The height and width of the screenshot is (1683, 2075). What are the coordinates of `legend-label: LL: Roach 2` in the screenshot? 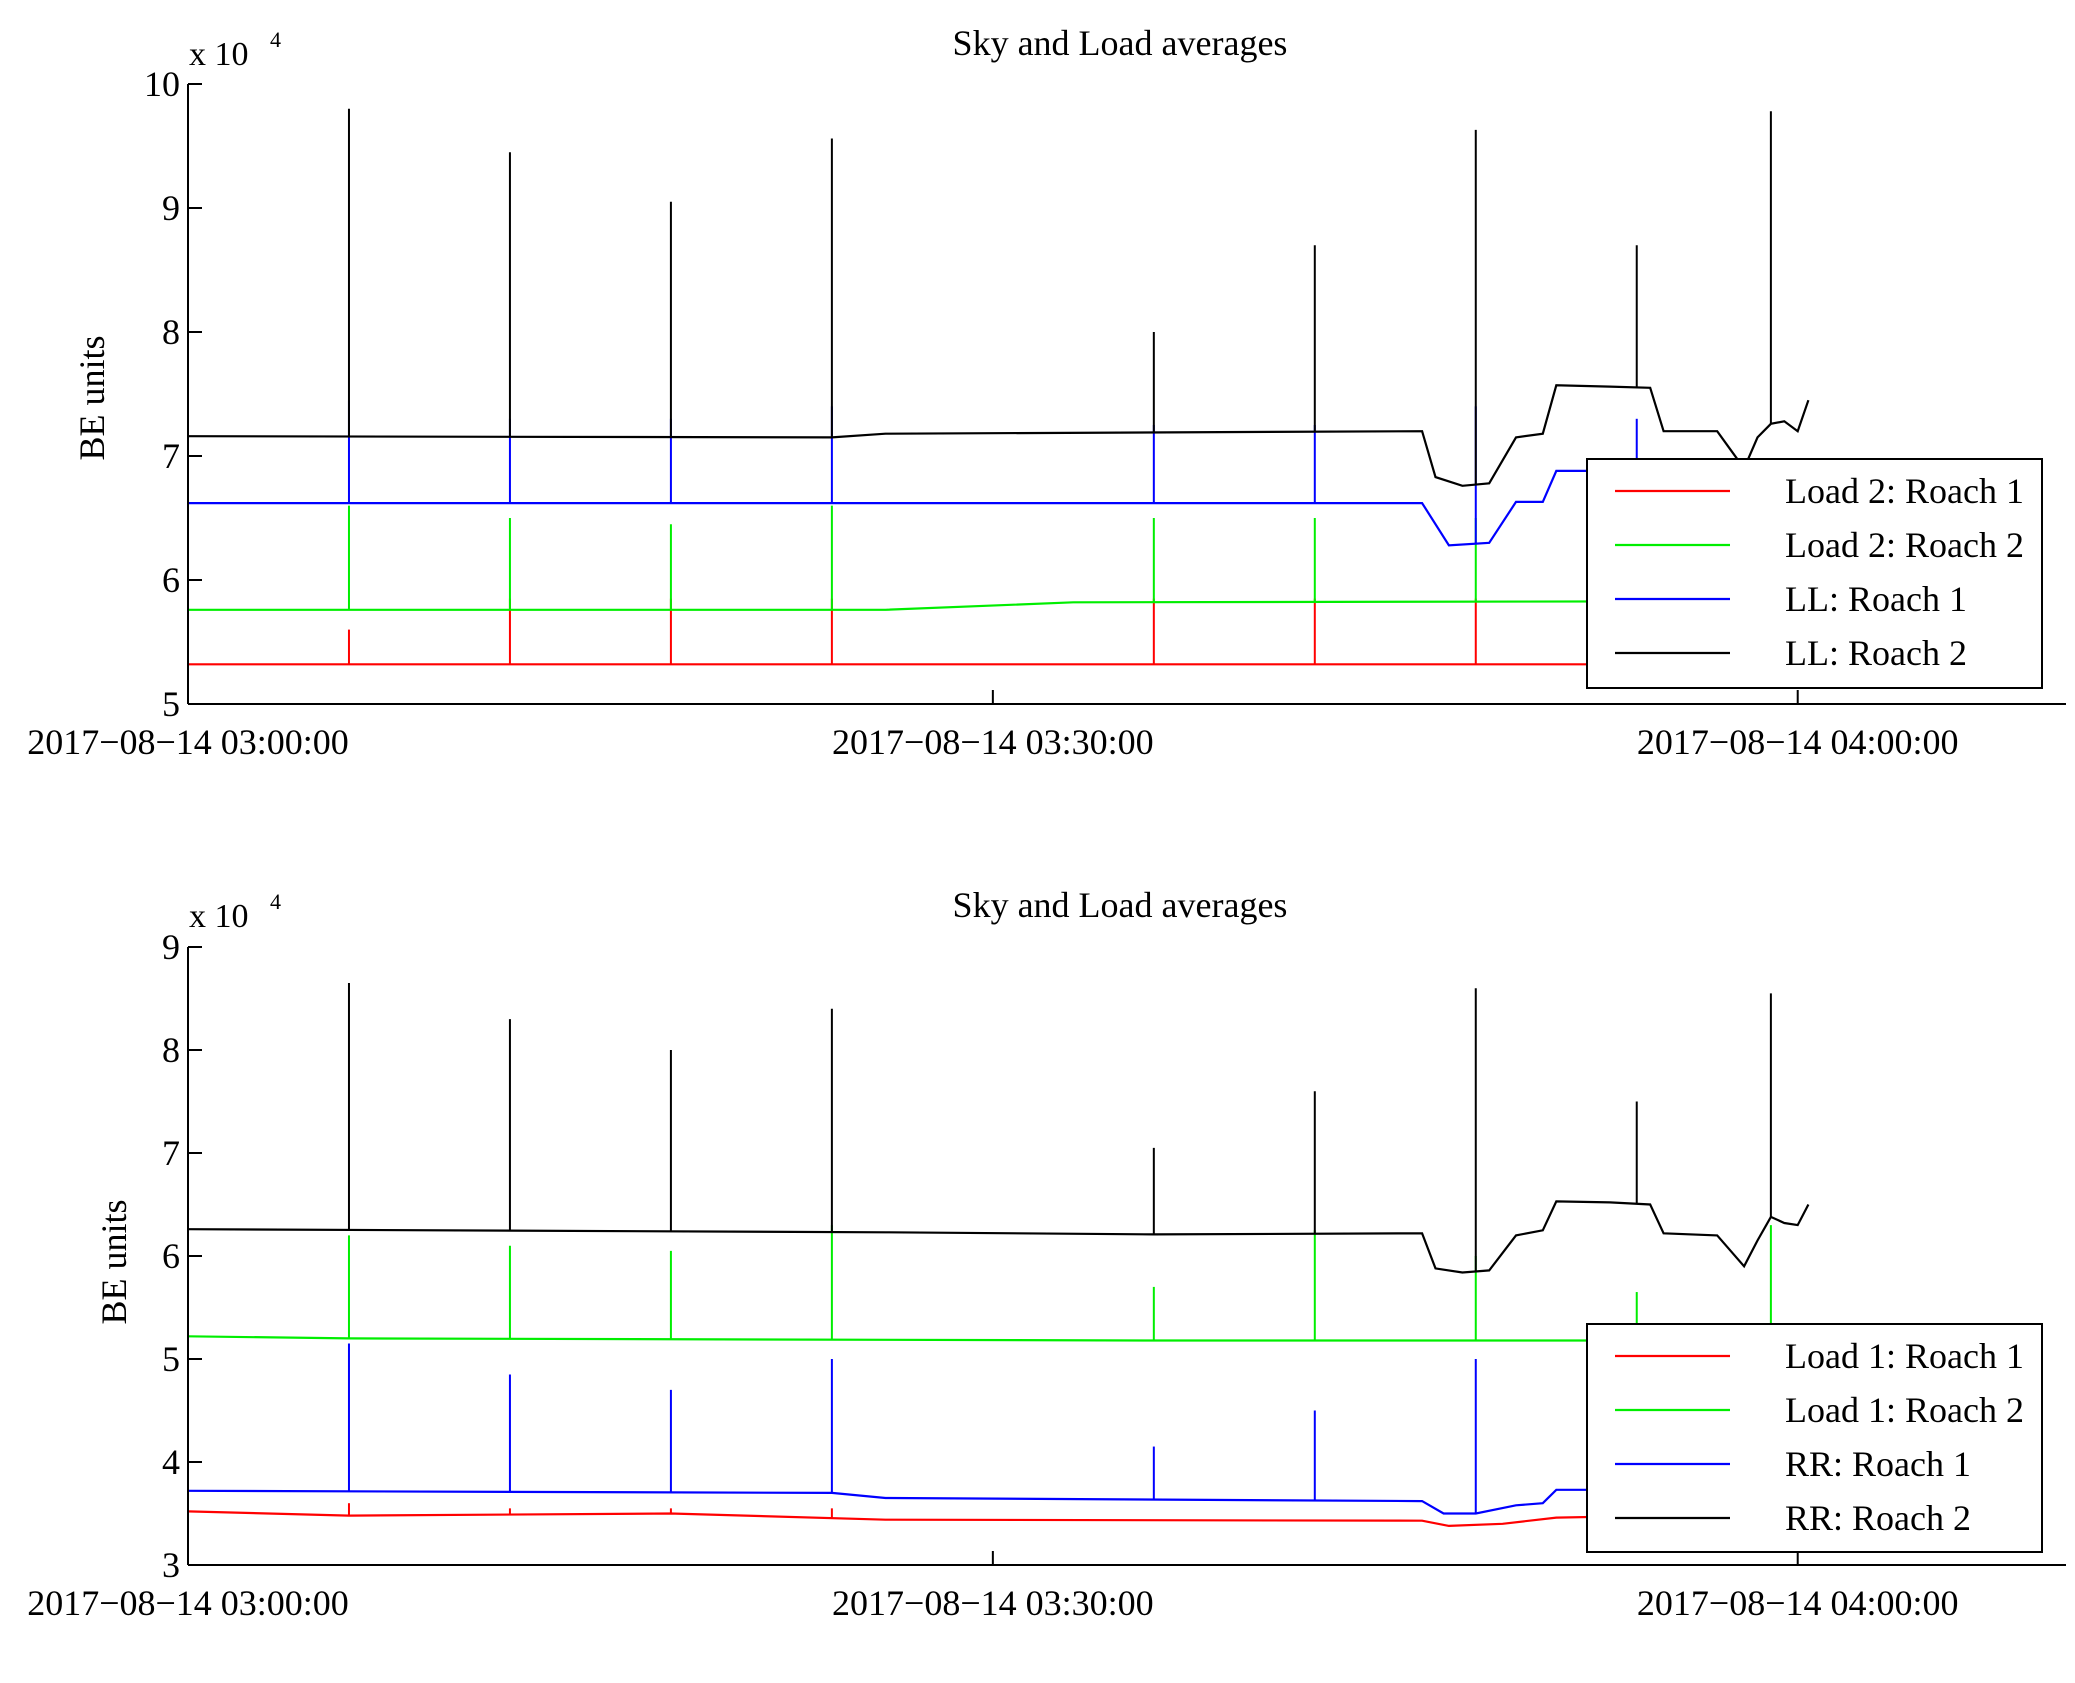 It's located at (1876, 653).